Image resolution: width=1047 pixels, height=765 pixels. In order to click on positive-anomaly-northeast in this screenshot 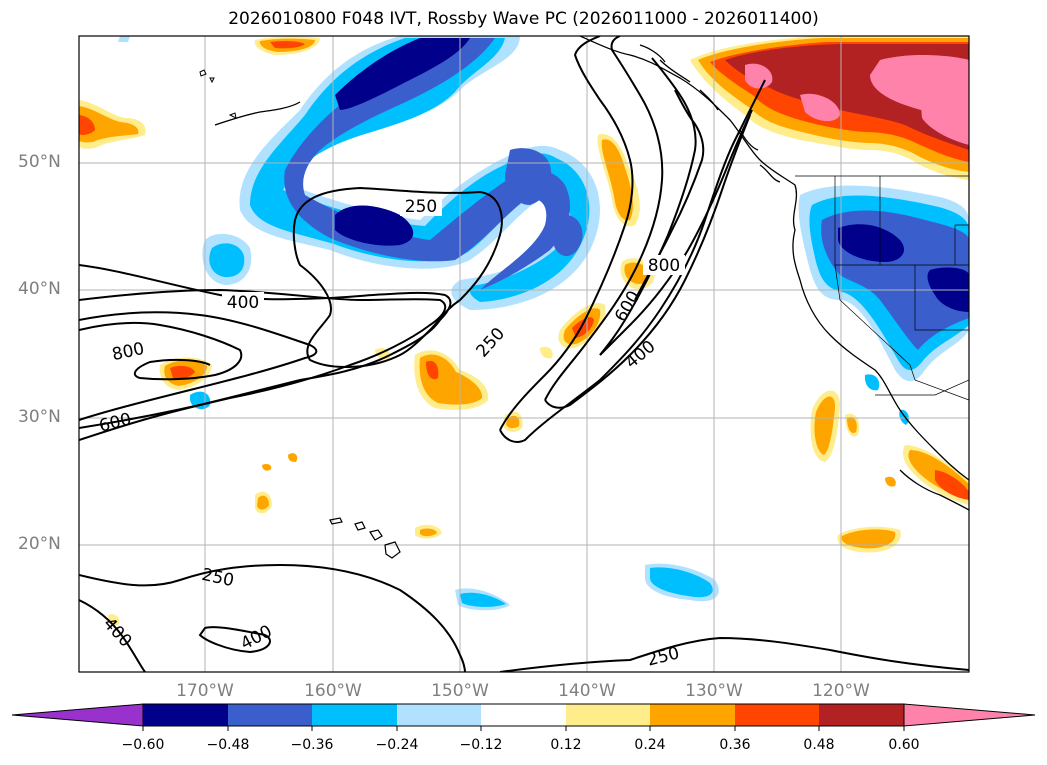, I will do `click(829, 108)`.